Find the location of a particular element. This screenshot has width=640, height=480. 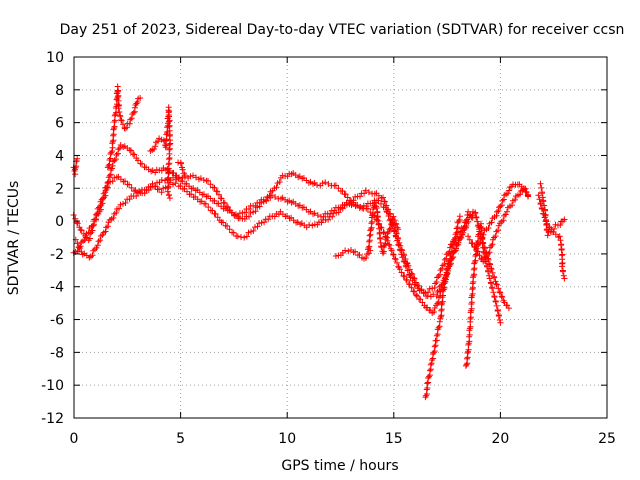

x-tick-label: 15 is located at coordinates (394, 439).